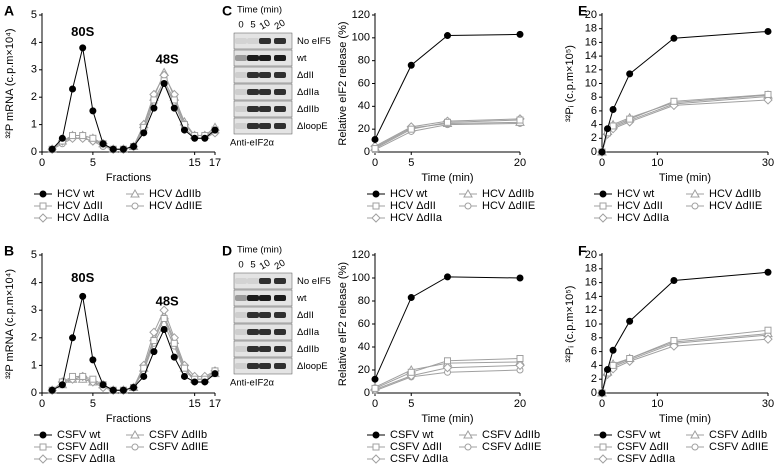  I want to click on y-tick-label: 1, so click(34, 365).